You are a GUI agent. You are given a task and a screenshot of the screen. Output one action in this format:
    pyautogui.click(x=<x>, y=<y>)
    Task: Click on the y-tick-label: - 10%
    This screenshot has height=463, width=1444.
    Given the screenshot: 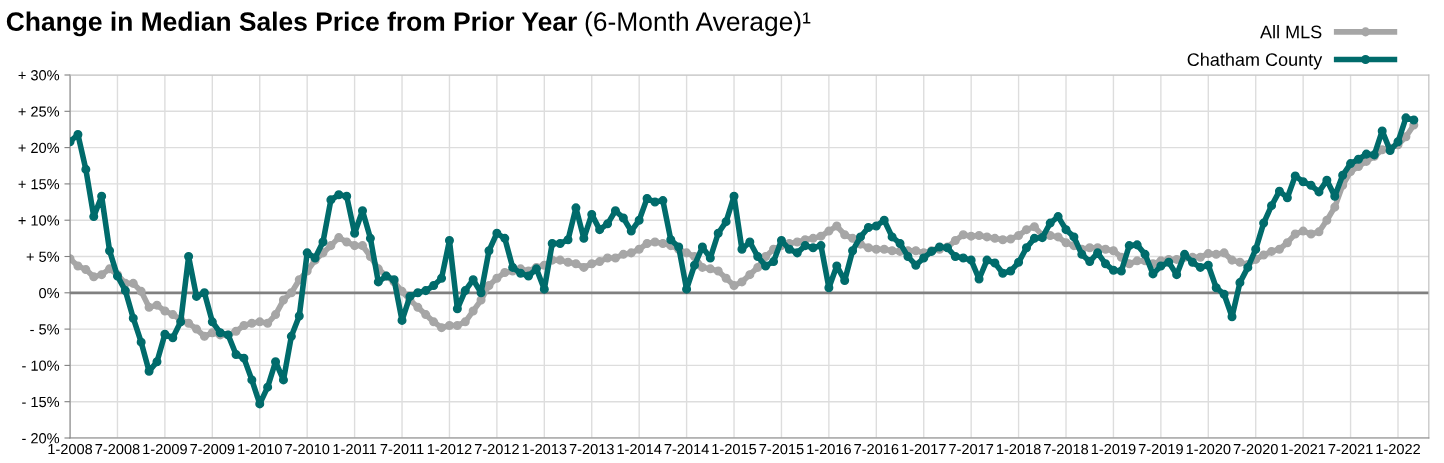 What is the action you would take?
    pyautogui.click(x=41, y=365)
    